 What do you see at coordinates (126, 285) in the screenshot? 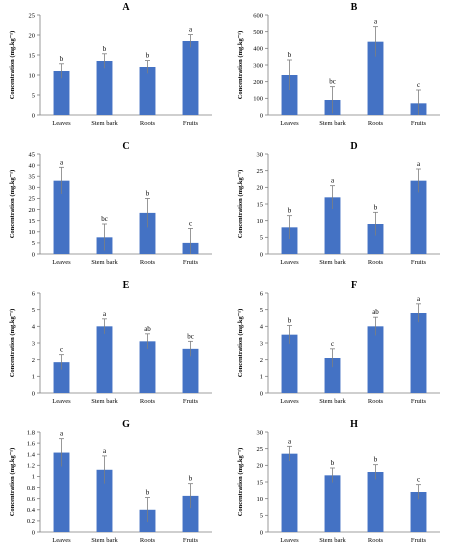
I see `panel-label: E` at bounding box center [126, 285].